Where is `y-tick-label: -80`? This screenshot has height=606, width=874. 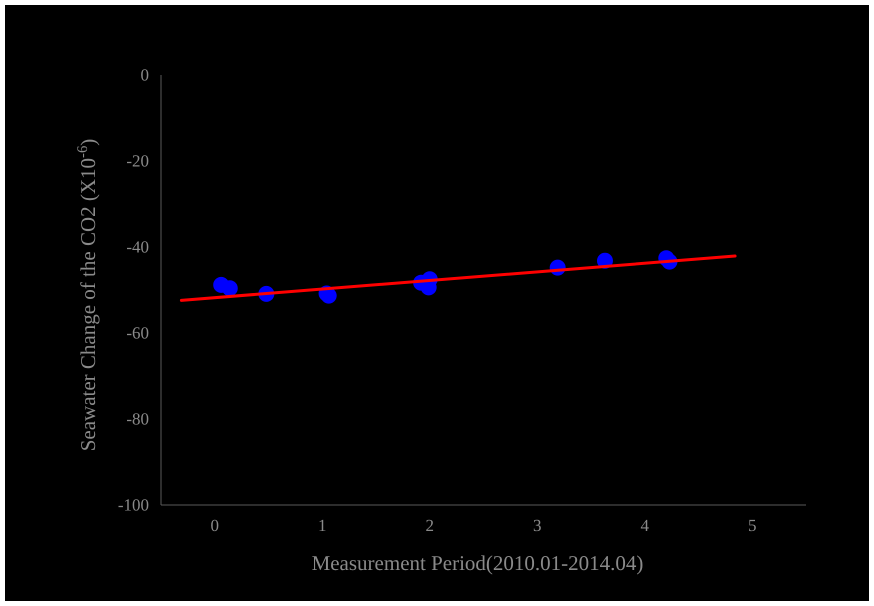
y-tick-label: -80 is located at coordinates (137, 418).